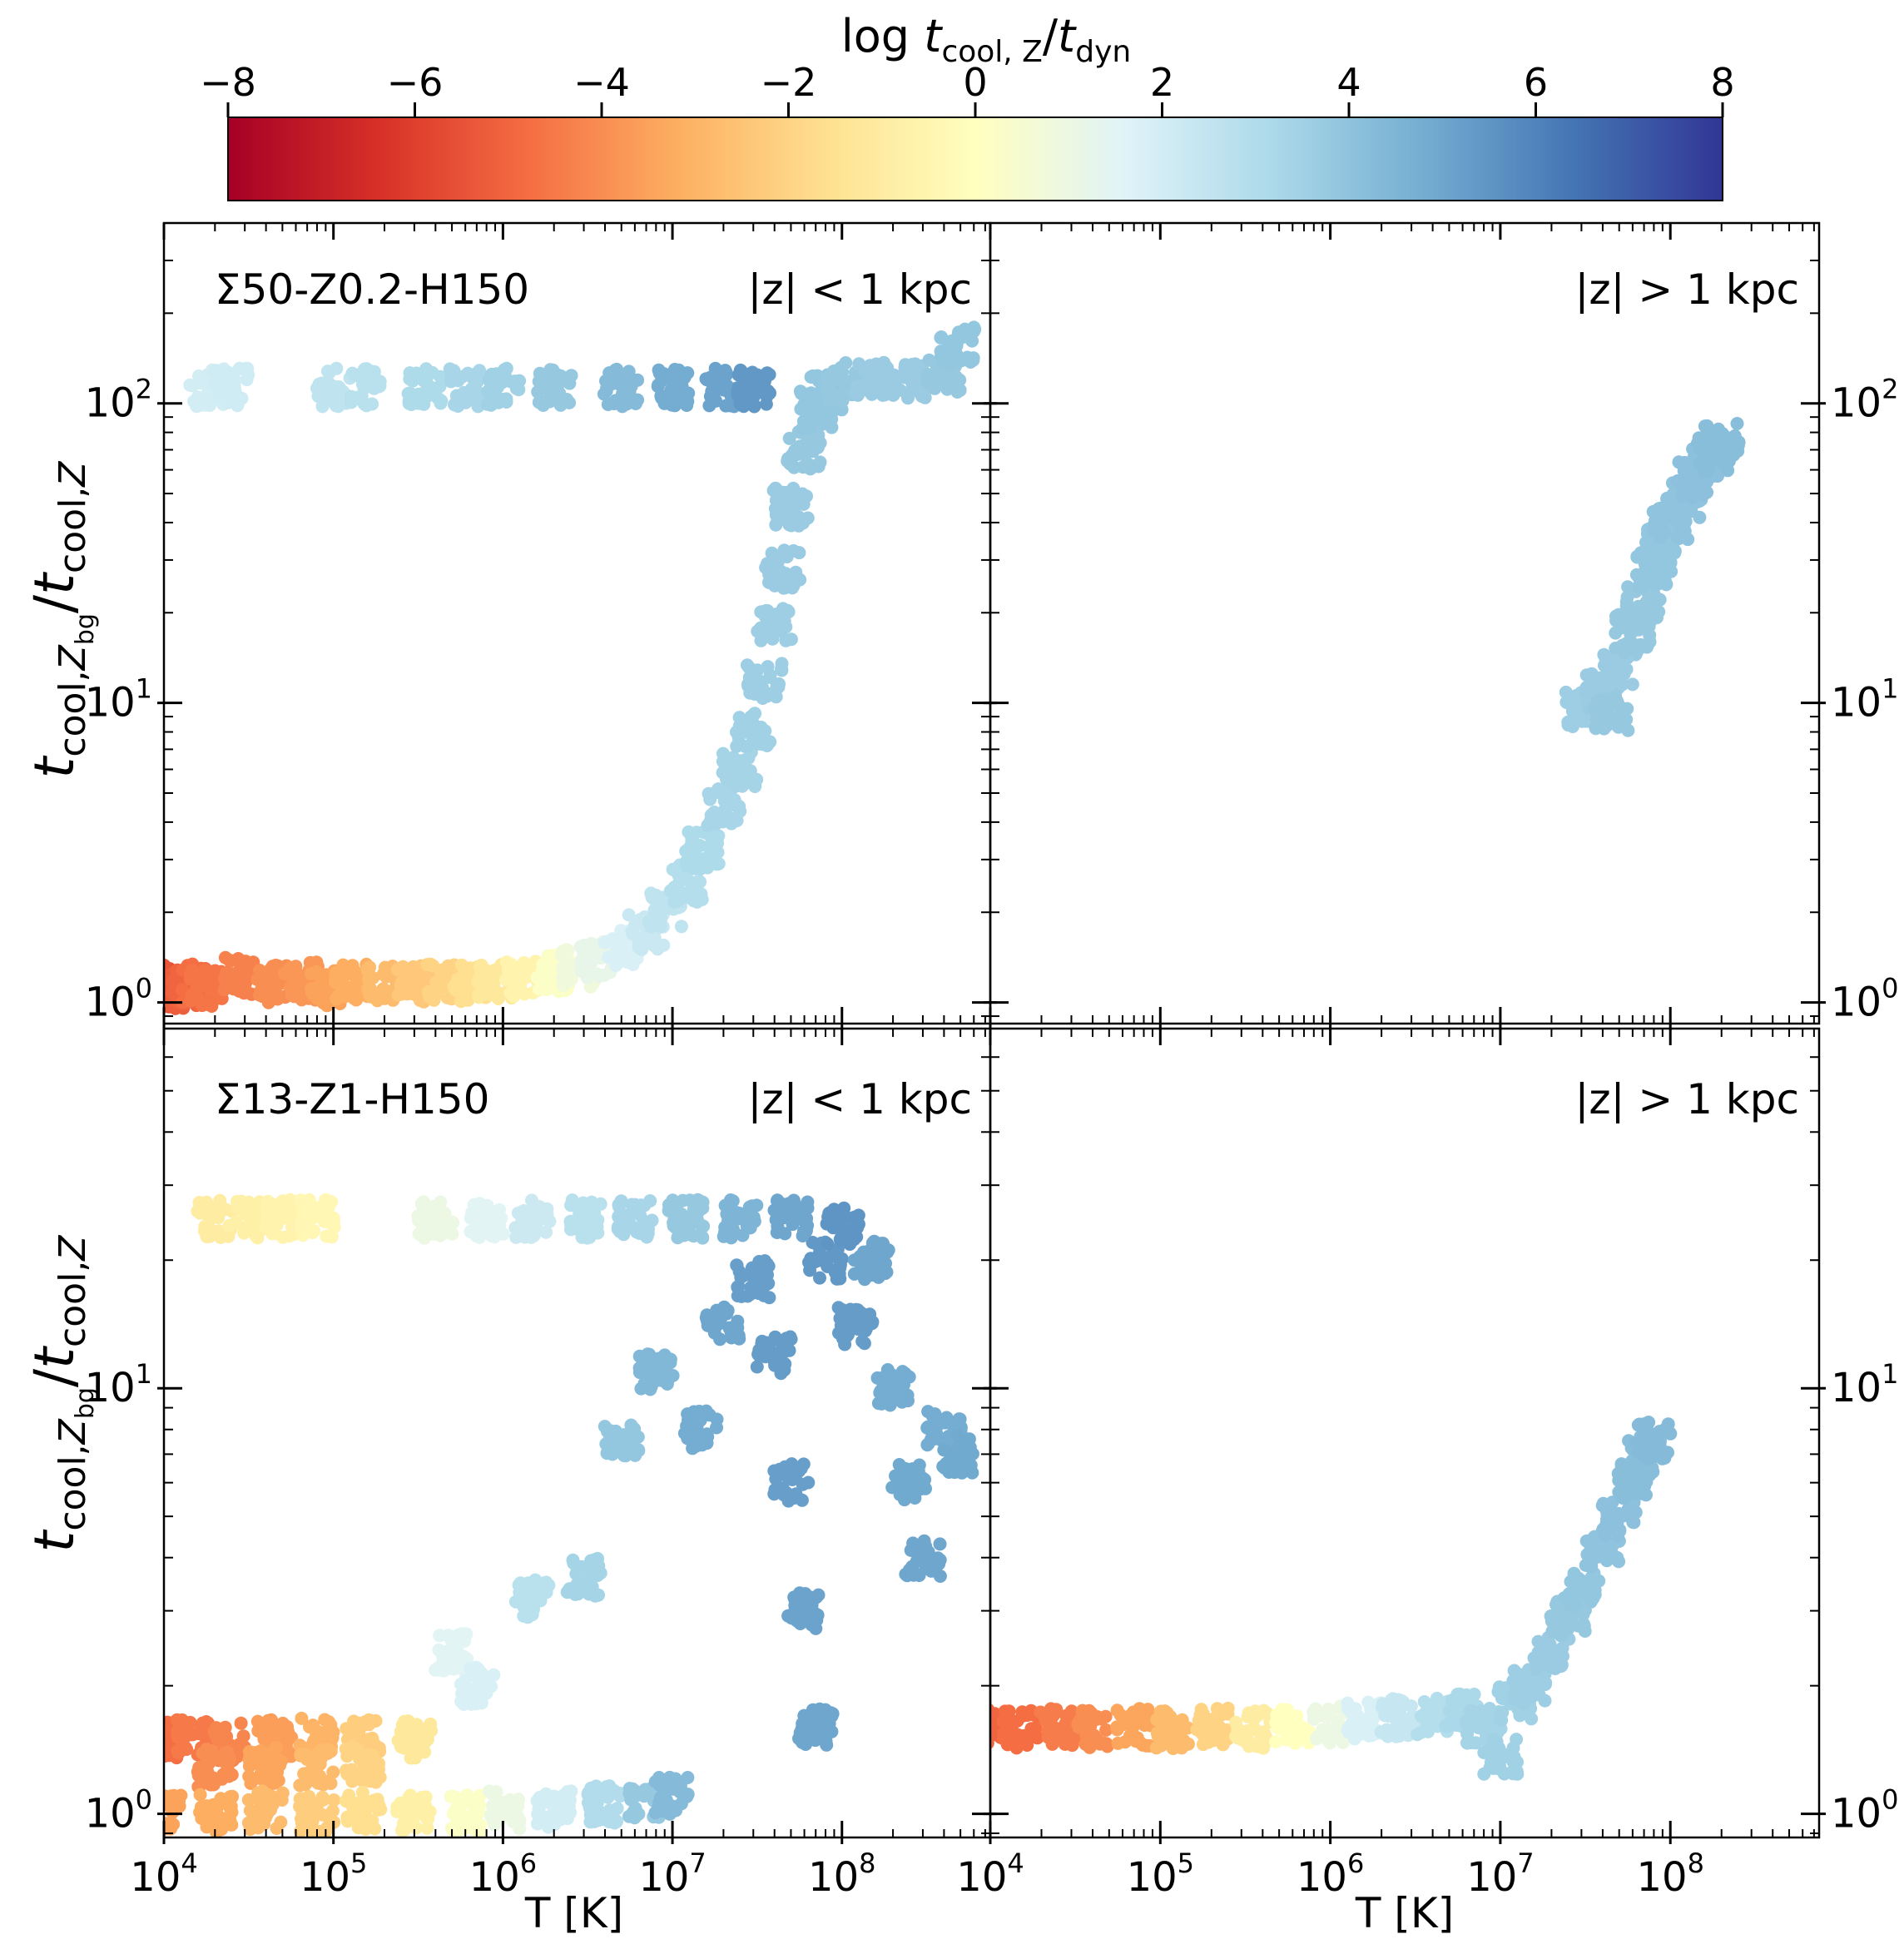 The width and height of the screenshot is (1904, 1939). Describe the element at coordinates (789, 82) in the screenshot. I see `colorbar-tick-label: −2` at that location.